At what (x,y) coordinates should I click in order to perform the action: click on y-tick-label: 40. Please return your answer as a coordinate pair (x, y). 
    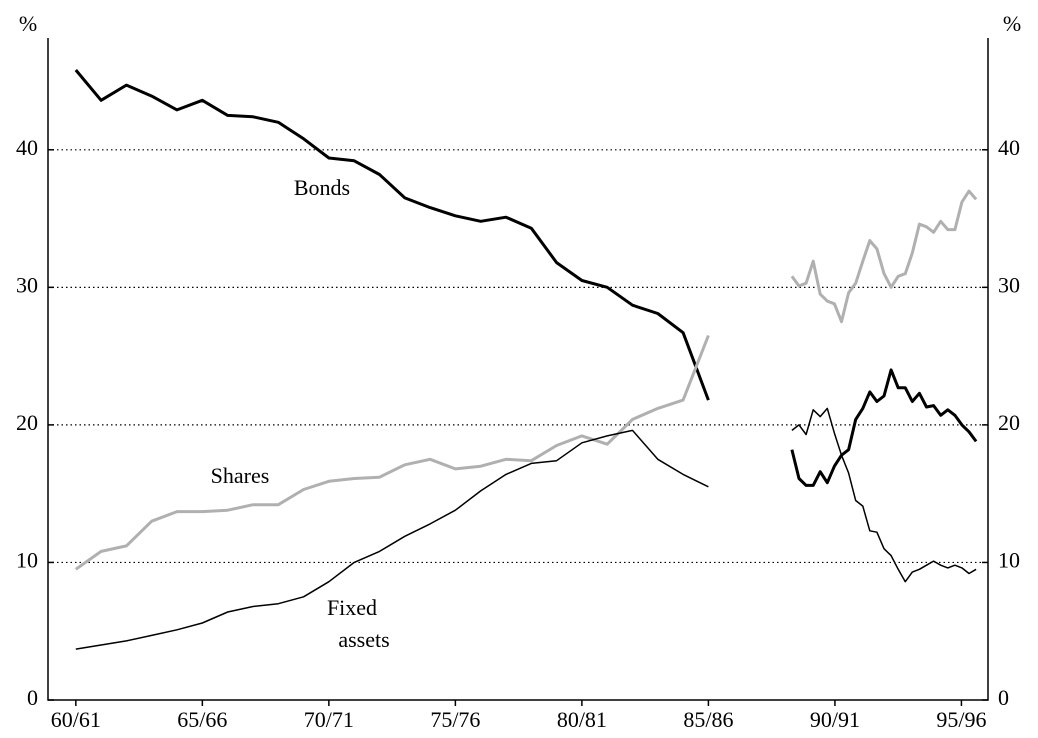
    Looking at the image, I should click on (27, 147).